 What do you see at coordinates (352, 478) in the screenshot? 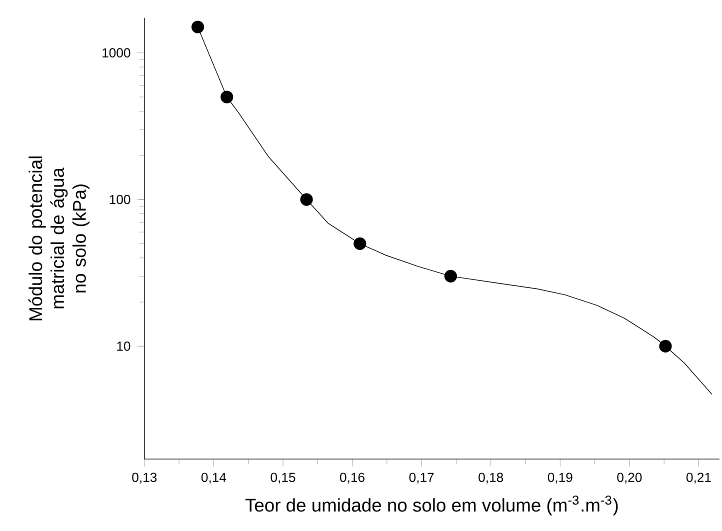
I see `x-tick-label: 0,16` at bounding box center [352, 478].